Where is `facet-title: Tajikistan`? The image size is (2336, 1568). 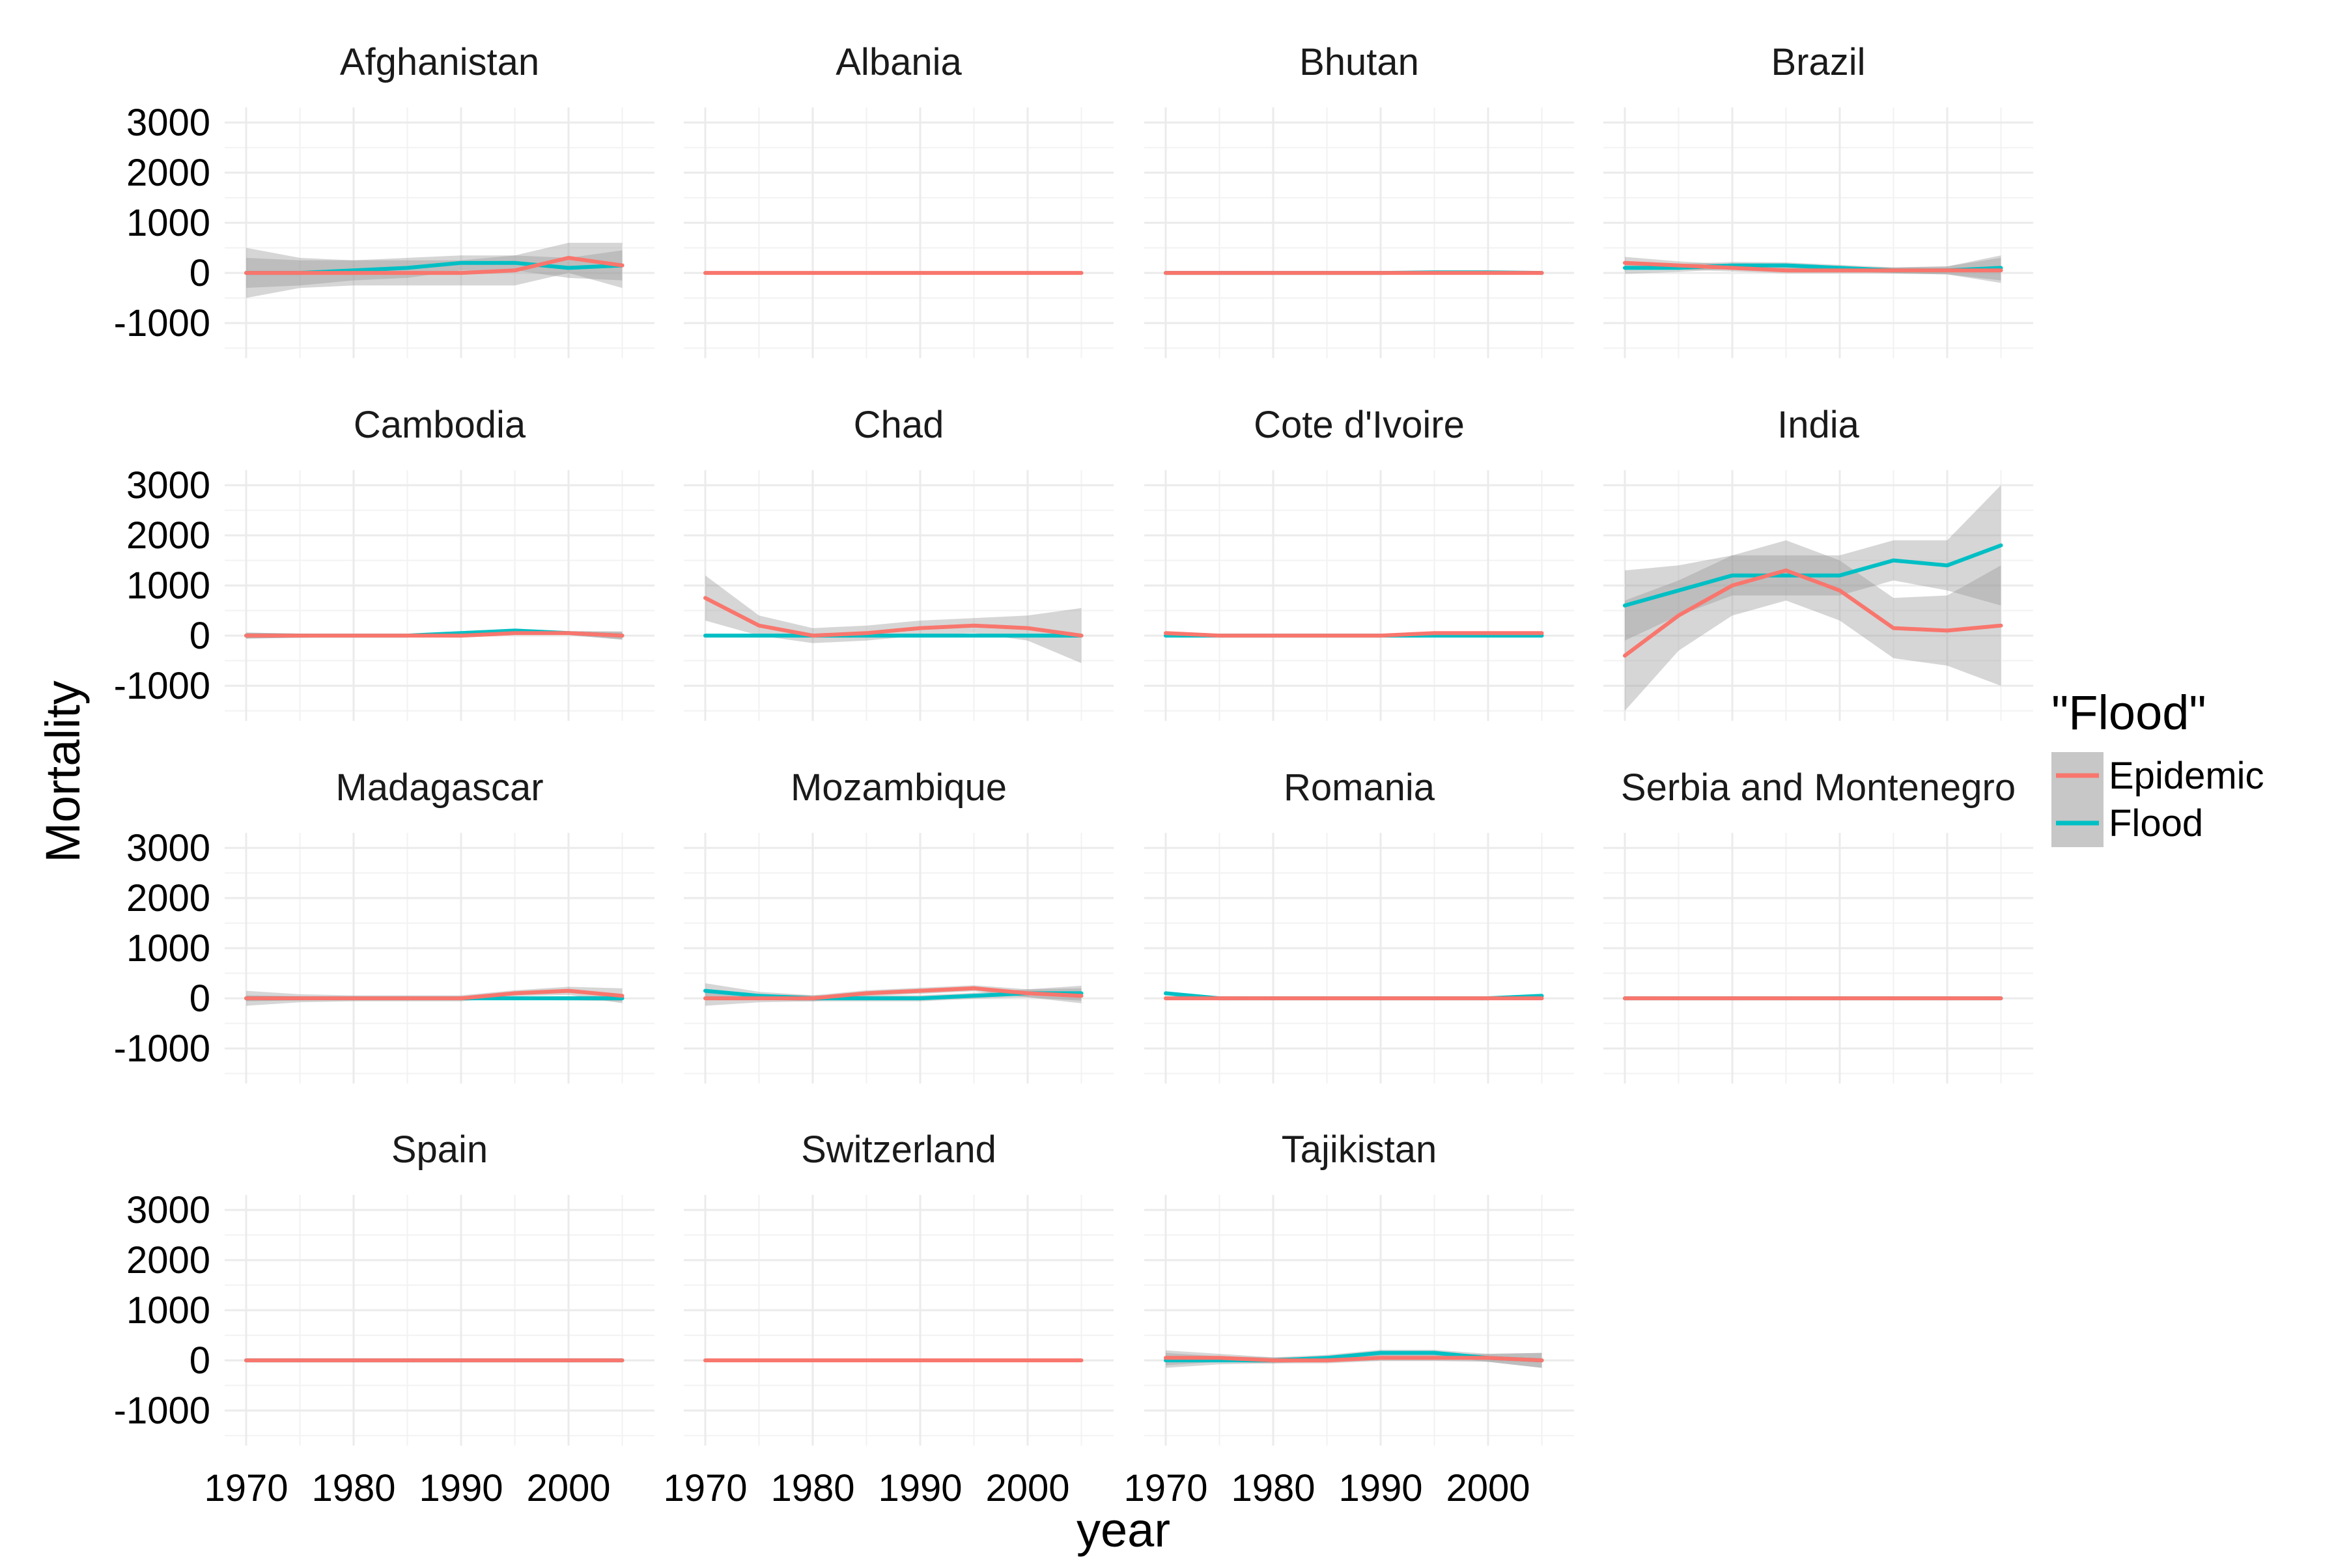
facet-title: Tajikistan is located at coordinates (1360, 1150).